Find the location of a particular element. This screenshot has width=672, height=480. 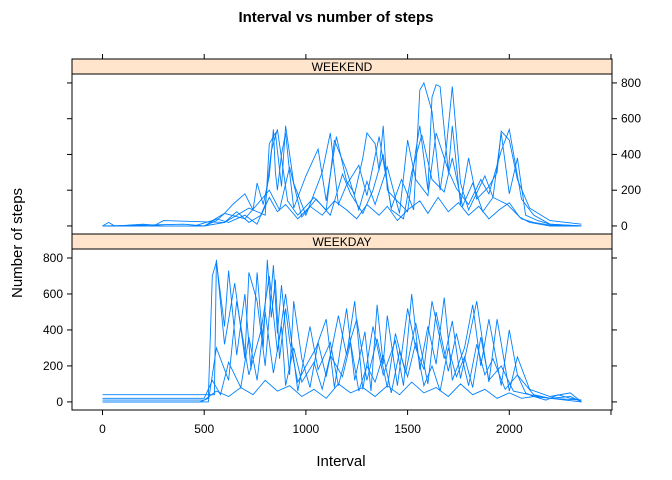

x-tick-label: 500 is located at coordinates (204, 429).